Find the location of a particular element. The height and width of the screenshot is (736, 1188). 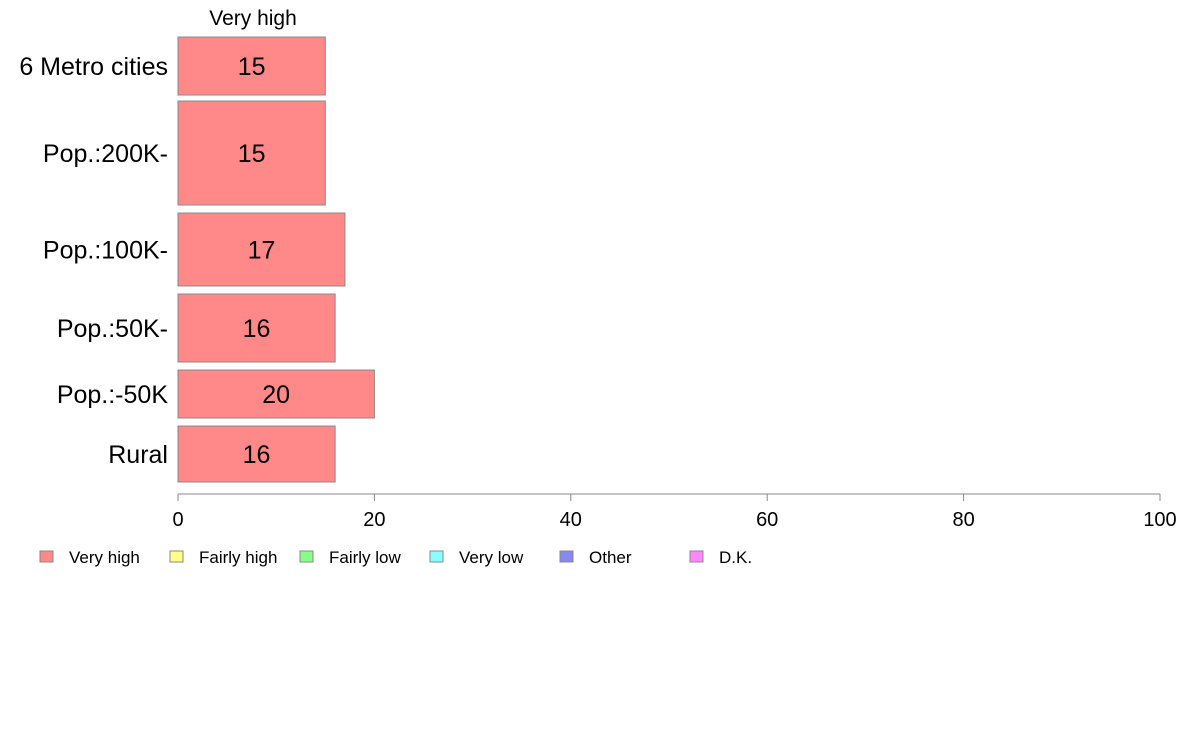

x-tick-label: 60 is located at coordinates (767, 520).